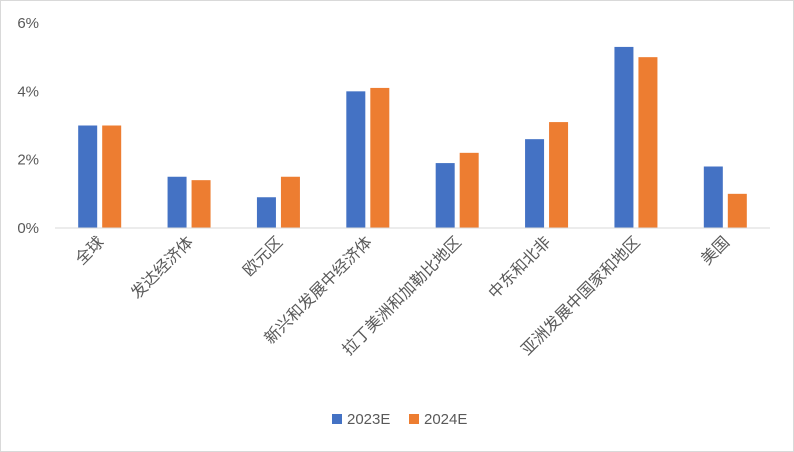 This screenshot has width=794, height=452. Describe the element at coordinates (368, 419) in the screenshot. I see `legend-label: 2023E` at that location.